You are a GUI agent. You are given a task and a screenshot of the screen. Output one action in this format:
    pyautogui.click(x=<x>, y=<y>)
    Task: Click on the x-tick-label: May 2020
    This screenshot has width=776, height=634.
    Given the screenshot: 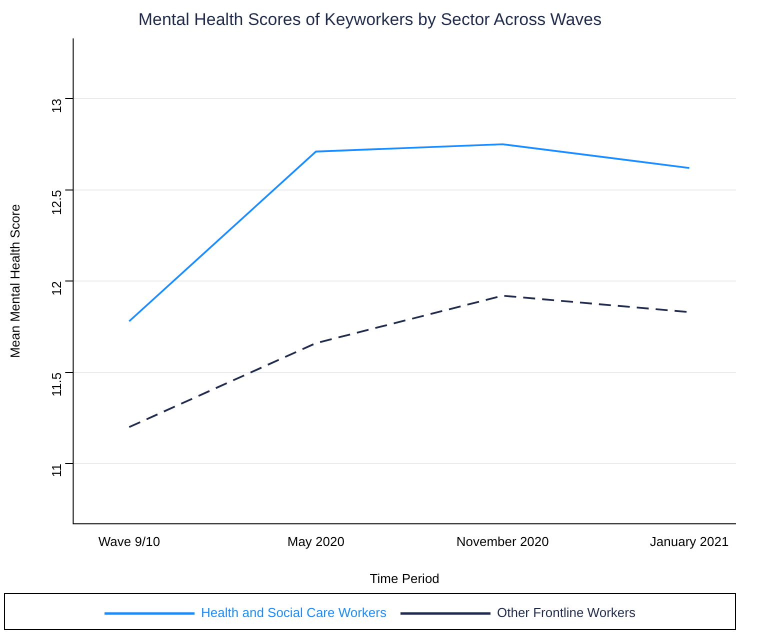 What is the action you would take?
    pyautogui.click(x=315, y=542)
    